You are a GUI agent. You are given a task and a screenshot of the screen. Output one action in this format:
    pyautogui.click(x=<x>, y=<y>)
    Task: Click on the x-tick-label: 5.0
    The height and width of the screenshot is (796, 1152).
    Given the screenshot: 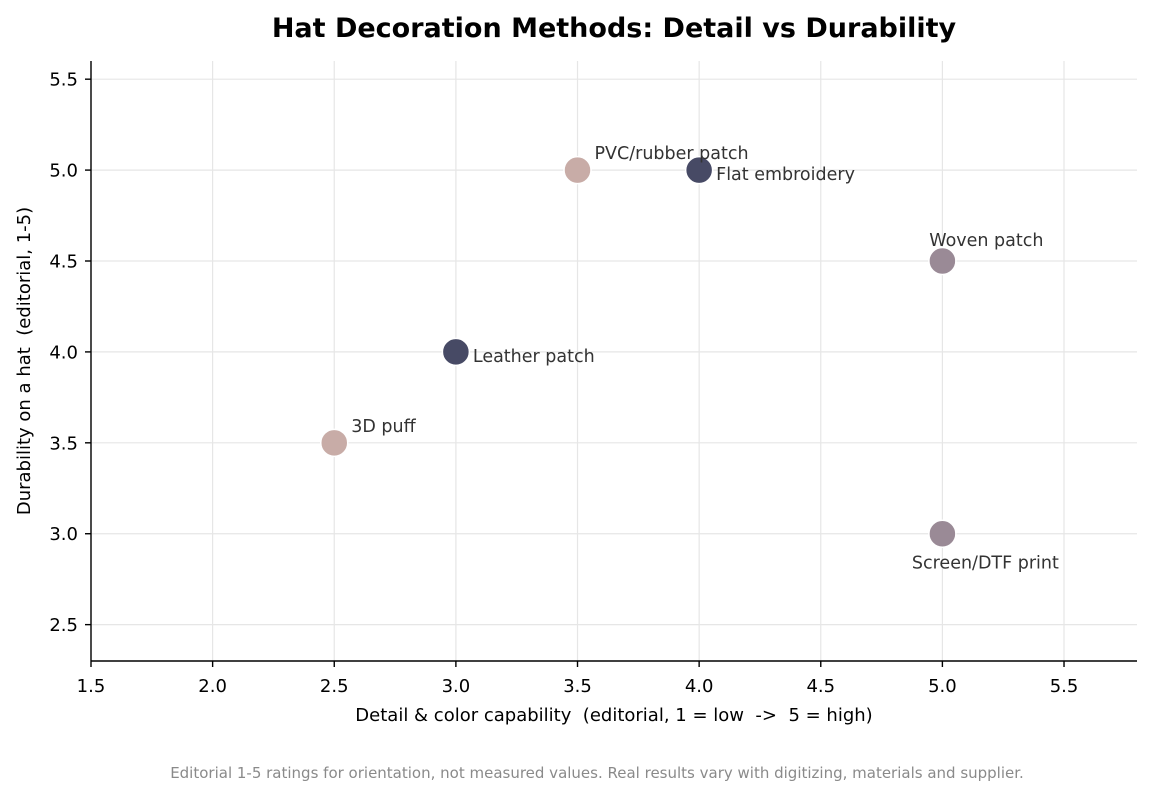 What is the action you would take?
    pyautogui.click(x=942, y=686)
    